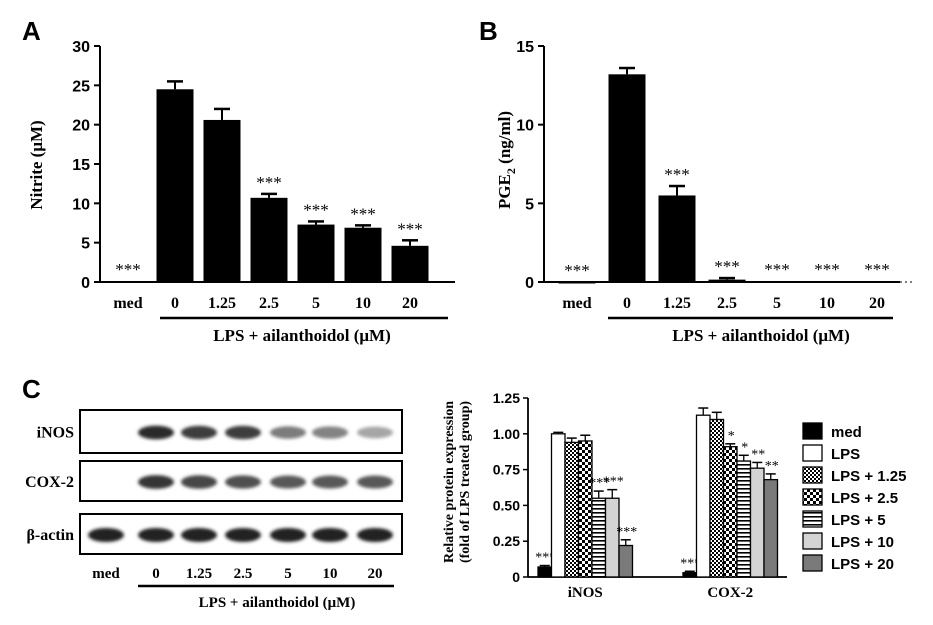  What do you see at coordinates (529, 204) in the screenshot?
I see `panel-b-y-tick-label: 5` at bounding box center [529, 204].